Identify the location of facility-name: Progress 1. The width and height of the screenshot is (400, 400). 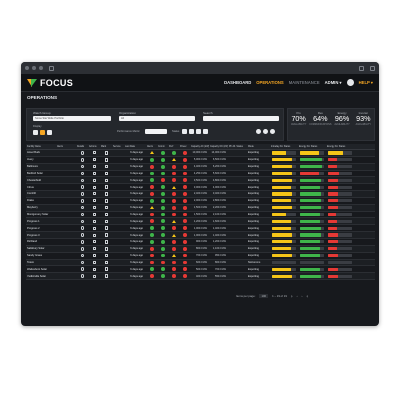
(33, 221).